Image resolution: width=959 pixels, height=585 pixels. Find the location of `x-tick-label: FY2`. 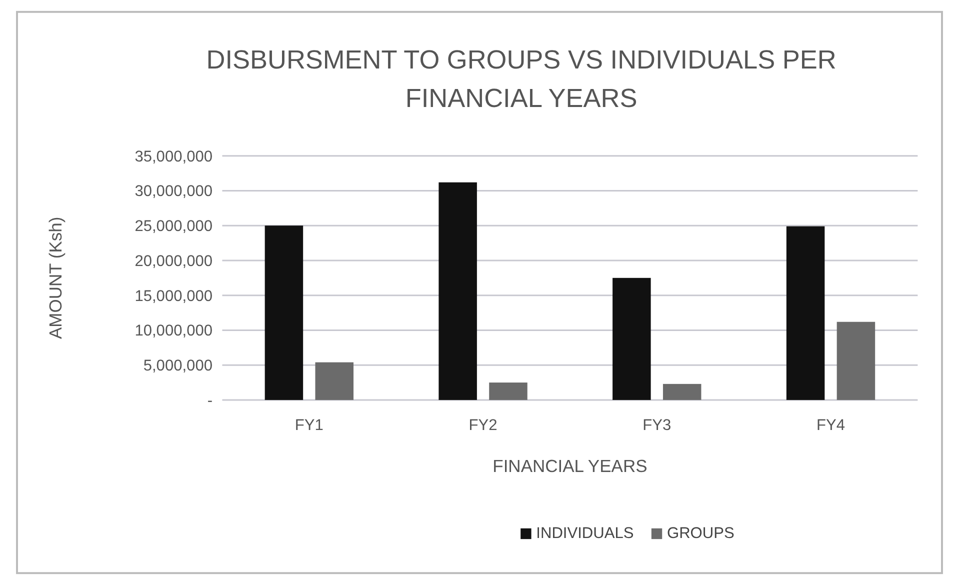

x-tick-label: FY2 is located at coordinates (483, 425).